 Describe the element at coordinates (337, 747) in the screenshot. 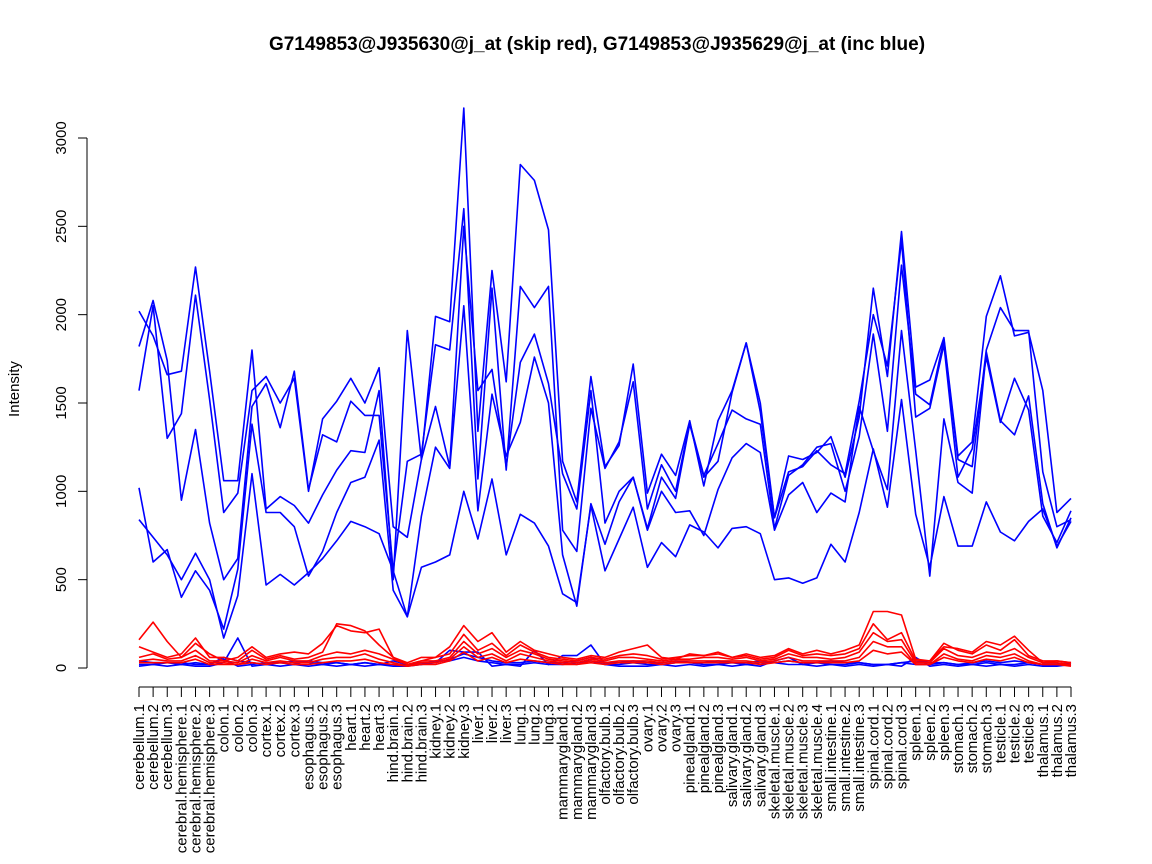

I see `x-tick-label: esophagus.3` at that location.